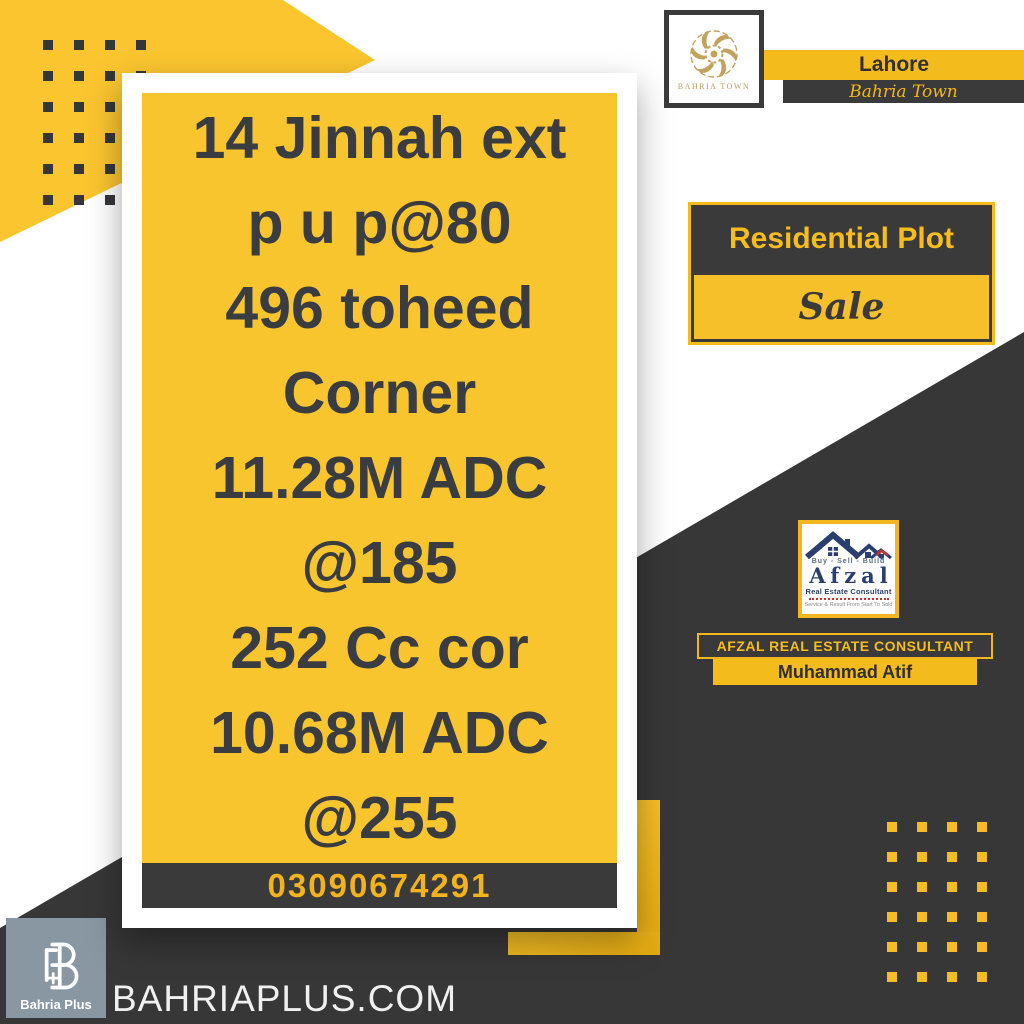 The height and width of the screenshot is (1024, 1024). I want to click on offer-category-section: Residential Plot, so click(841, 238).